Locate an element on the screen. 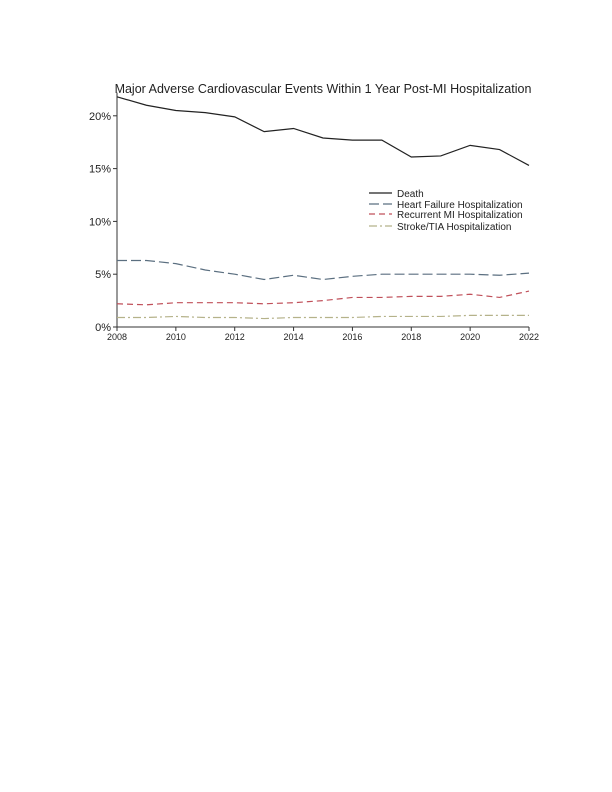 Image resolution: width=612 pixels, height=792 pixels. y-tick-label: 15% is located at coordinates (100, 170).